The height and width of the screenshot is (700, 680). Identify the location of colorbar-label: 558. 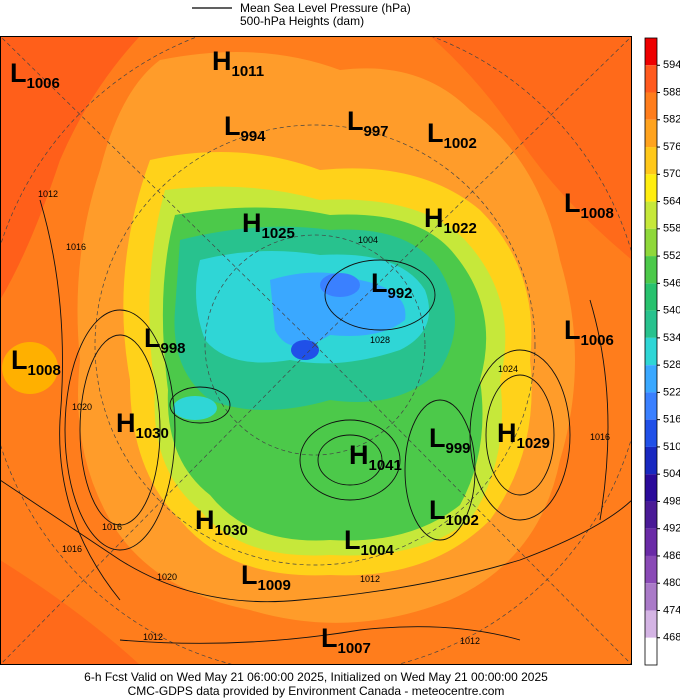
(671, 229).